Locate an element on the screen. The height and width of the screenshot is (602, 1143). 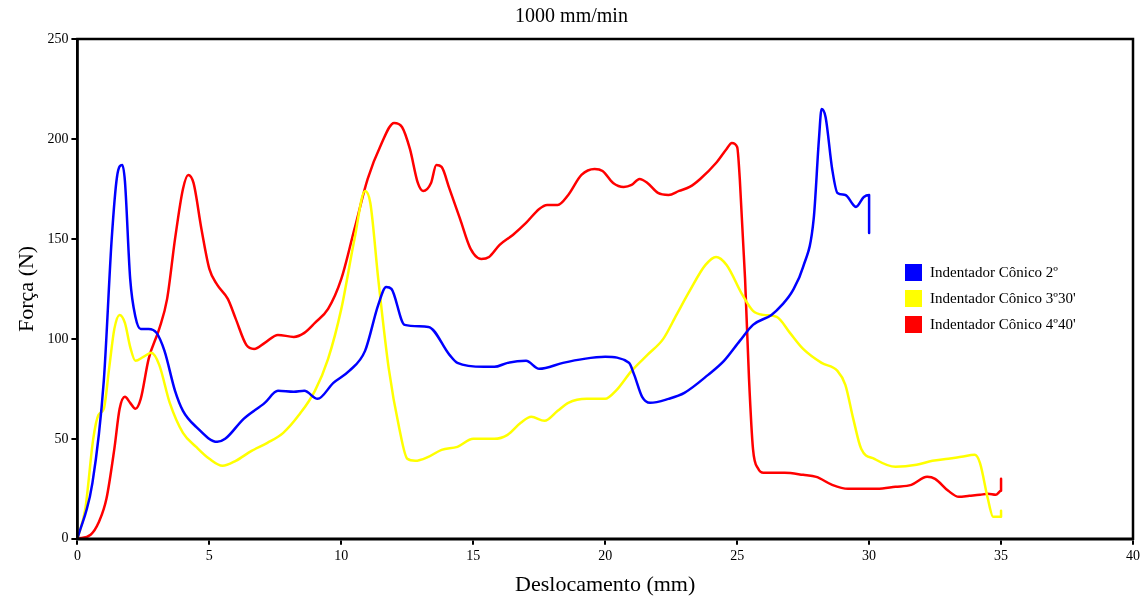
x-tick-label: 0 is located at coordinates (77, 555).